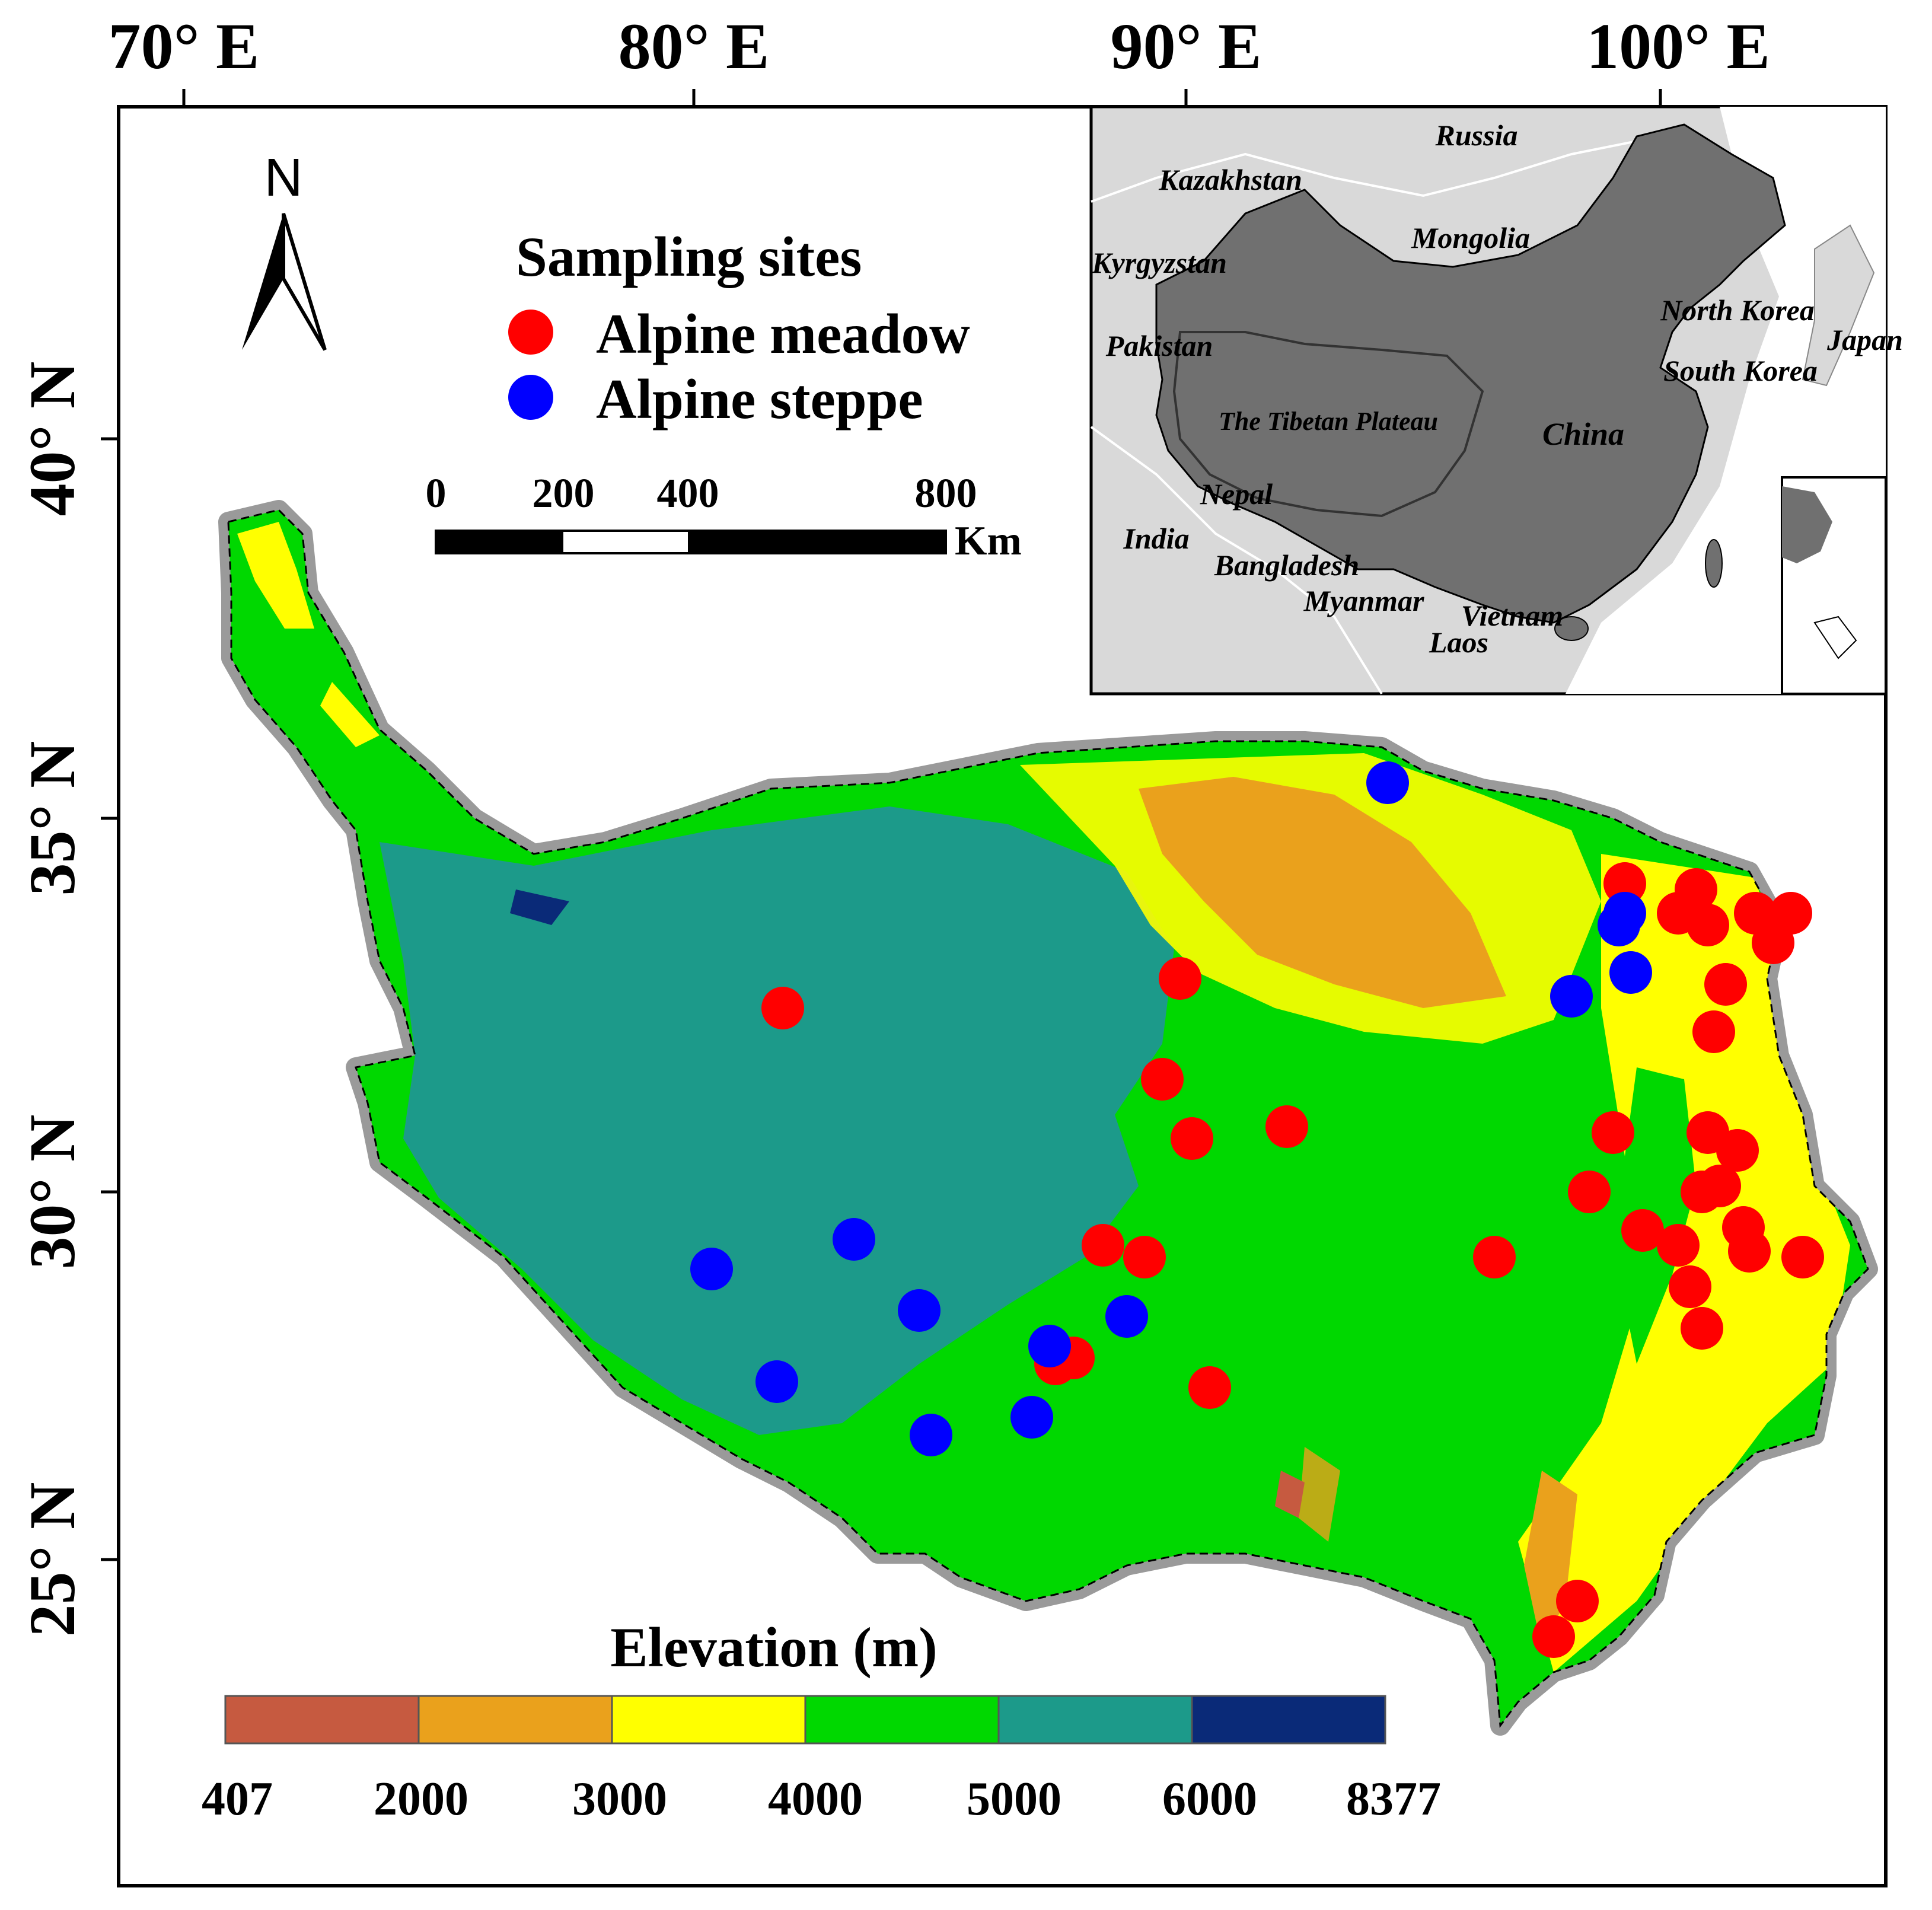 This screenshot has width=1932, height=1910. What do you see at coordinates (1458, 642) in the screenshot?
I see `inset-label-laos: Laos` at bounding box center [1458, 642].